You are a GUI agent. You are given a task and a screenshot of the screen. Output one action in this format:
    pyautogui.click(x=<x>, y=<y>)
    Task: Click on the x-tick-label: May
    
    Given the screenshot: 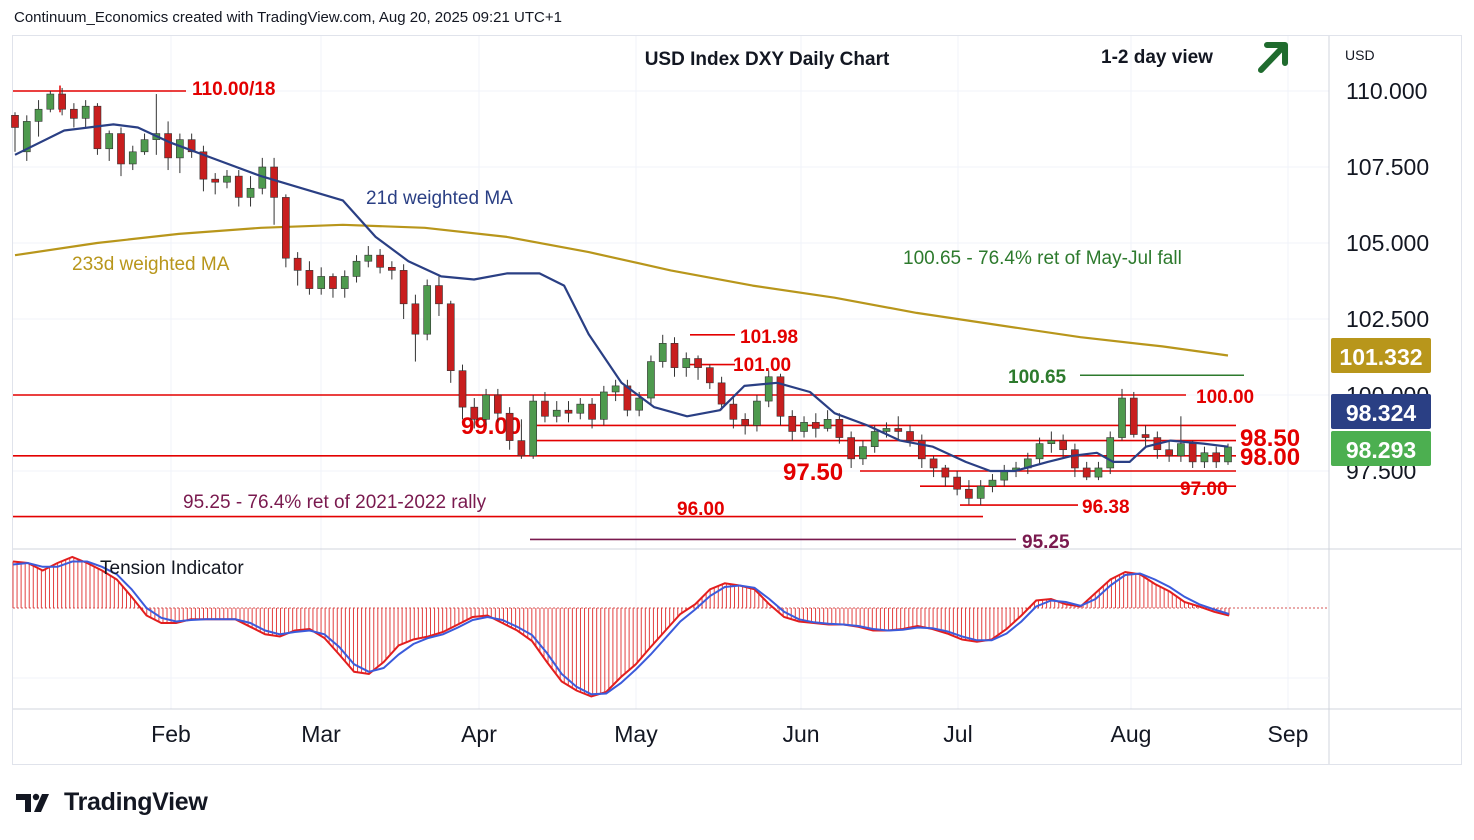 What is the action you would take?
    pyautogui.click(x=636, y=734)
    